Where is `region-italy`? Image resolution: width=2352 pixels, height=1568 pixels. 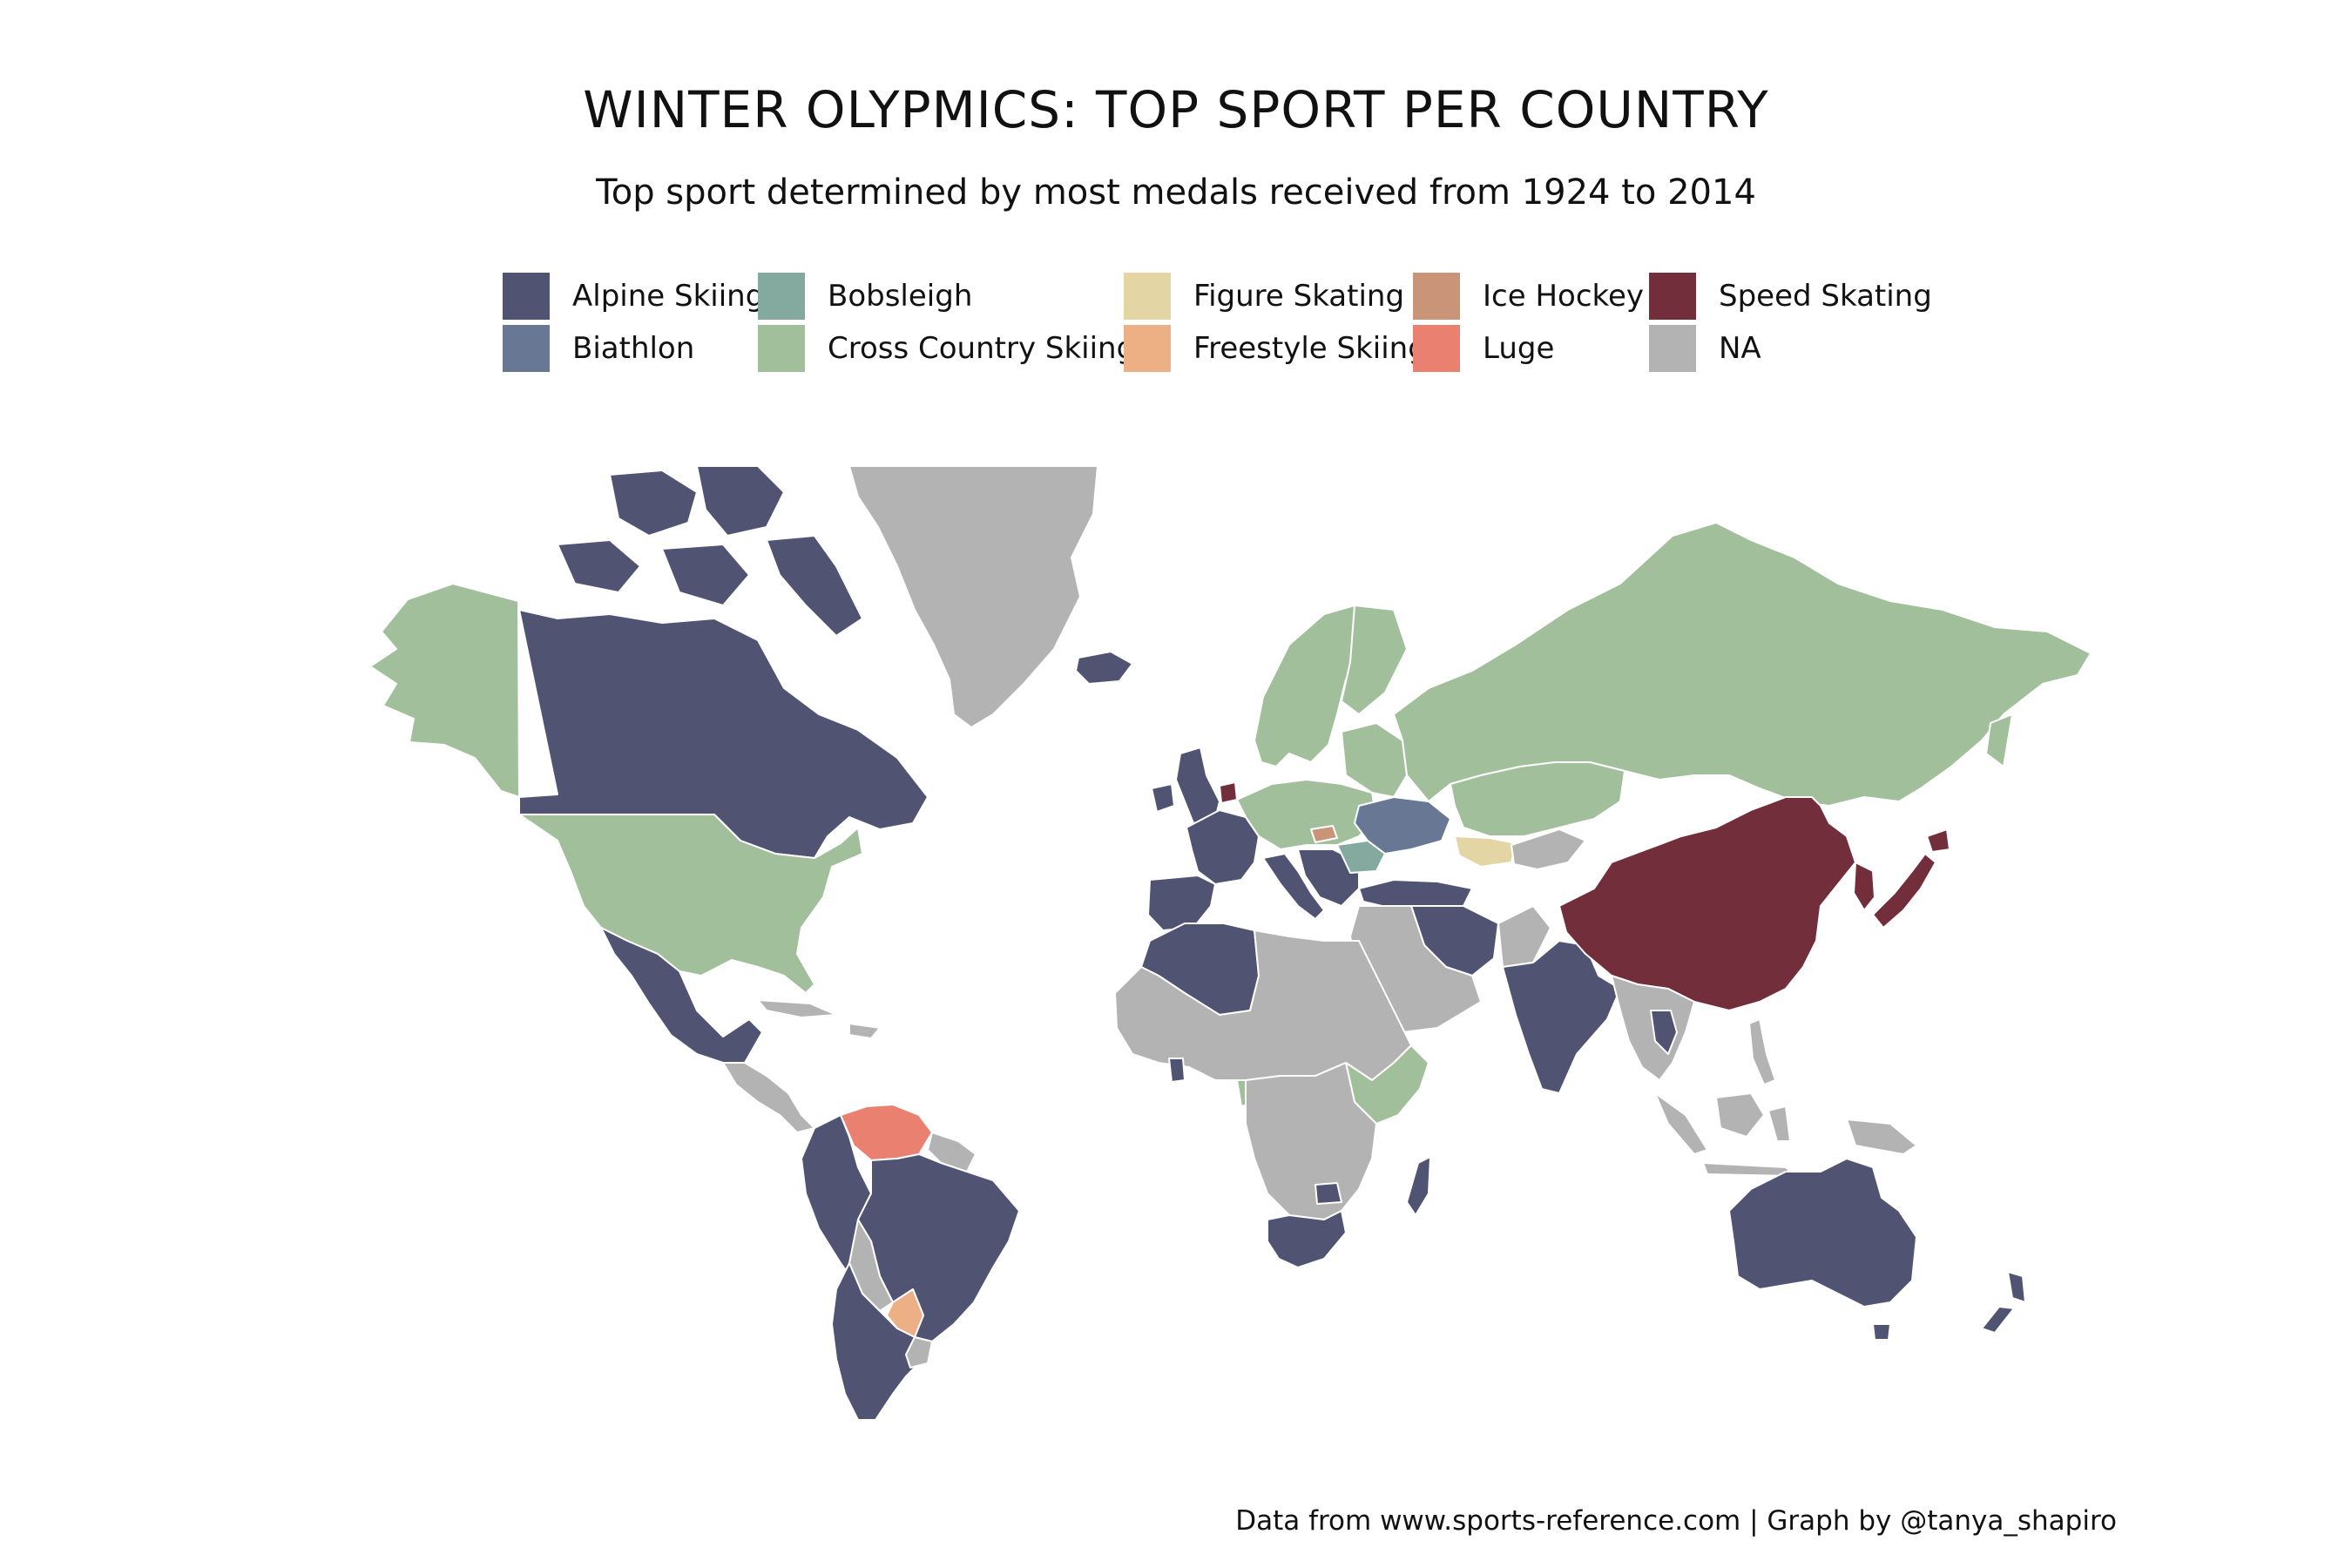 region-italy is located at coordinates (1293, 886).